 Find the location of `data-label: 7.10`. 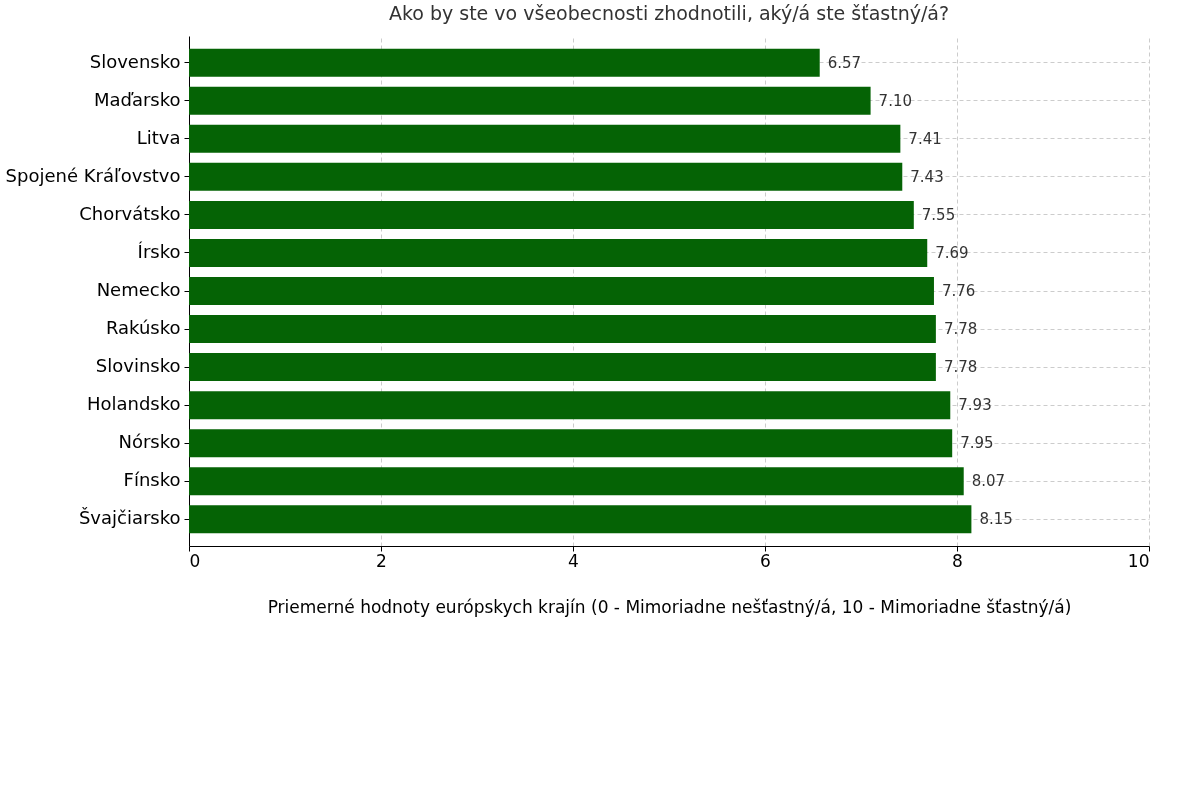

data-label: 7.10 is located at coordinates (895, 100).